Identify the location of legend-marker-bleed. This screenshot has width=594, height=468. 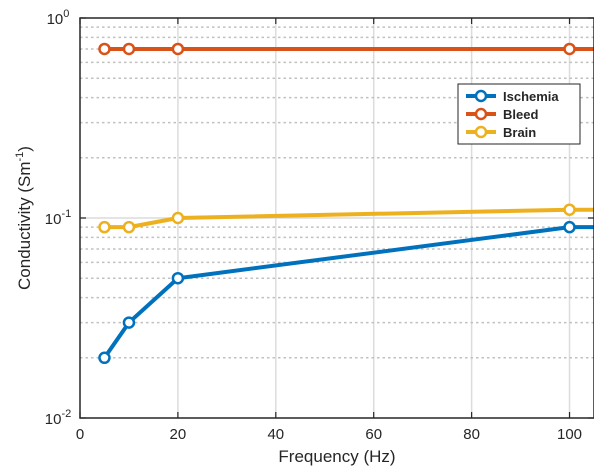
(481, 114).